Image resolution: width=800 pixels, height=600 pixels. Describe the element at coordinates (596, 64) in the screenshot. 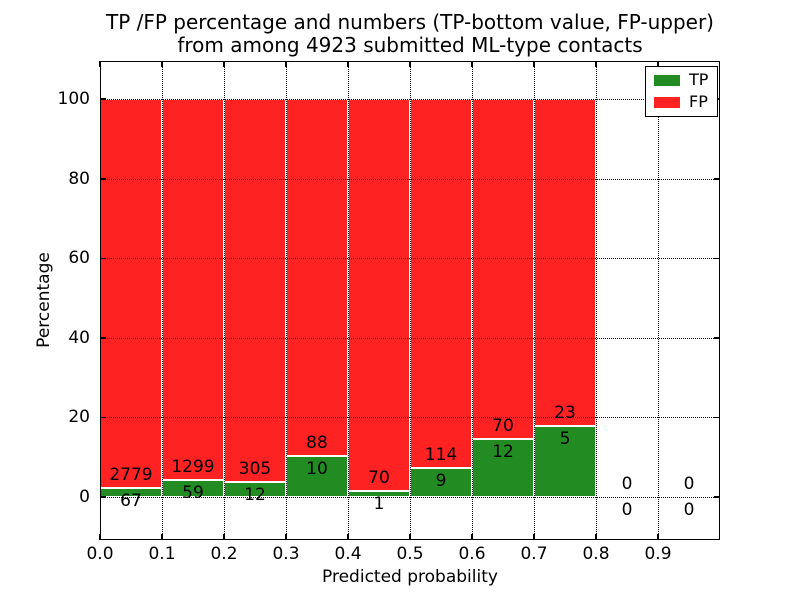

I see `x-tick-top-0.8` at that location.